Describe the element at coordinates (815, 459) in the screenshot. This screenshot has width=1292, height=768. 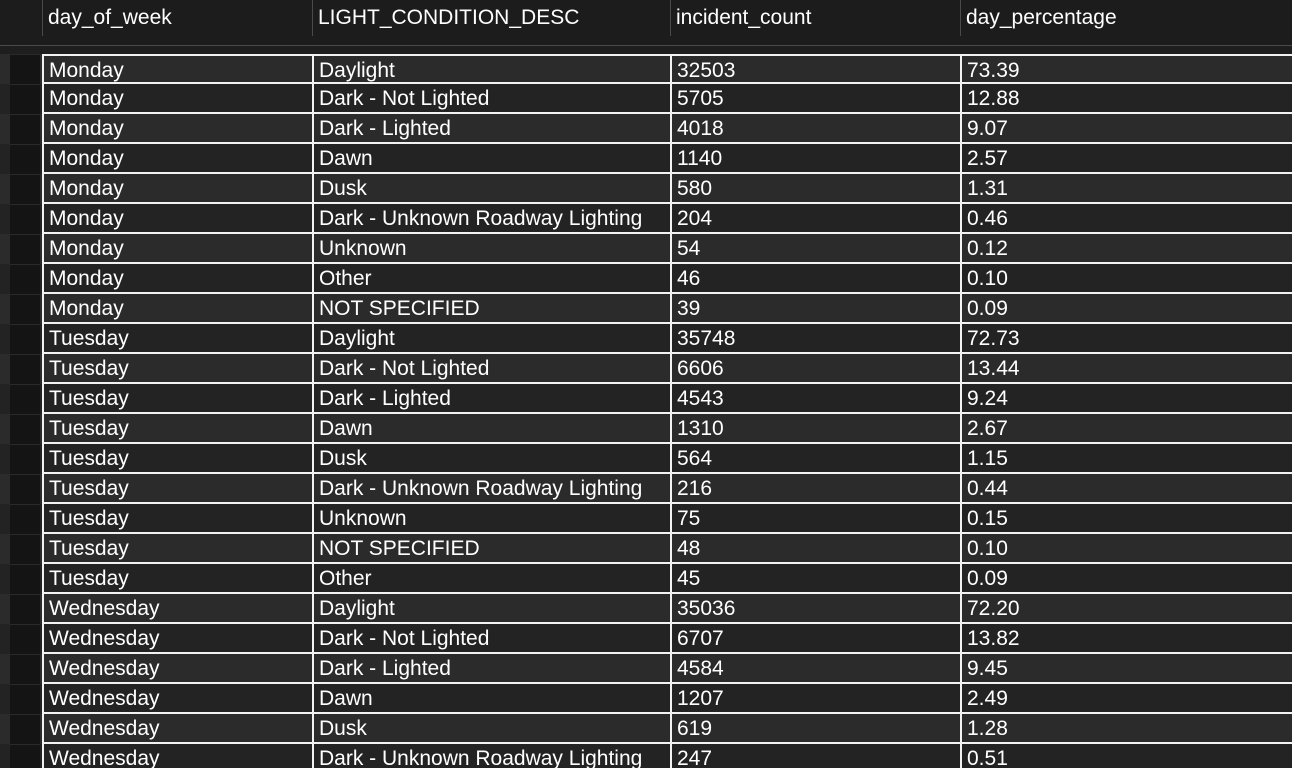
I see `incident-count-cell: 564` at that location.